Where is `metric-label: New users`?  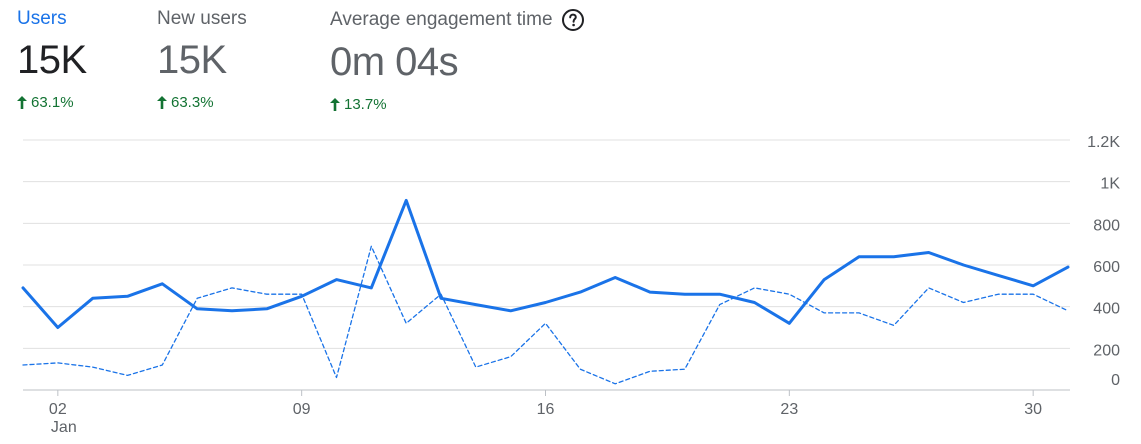
metric-label: New users is located at coordinates (202, 18).